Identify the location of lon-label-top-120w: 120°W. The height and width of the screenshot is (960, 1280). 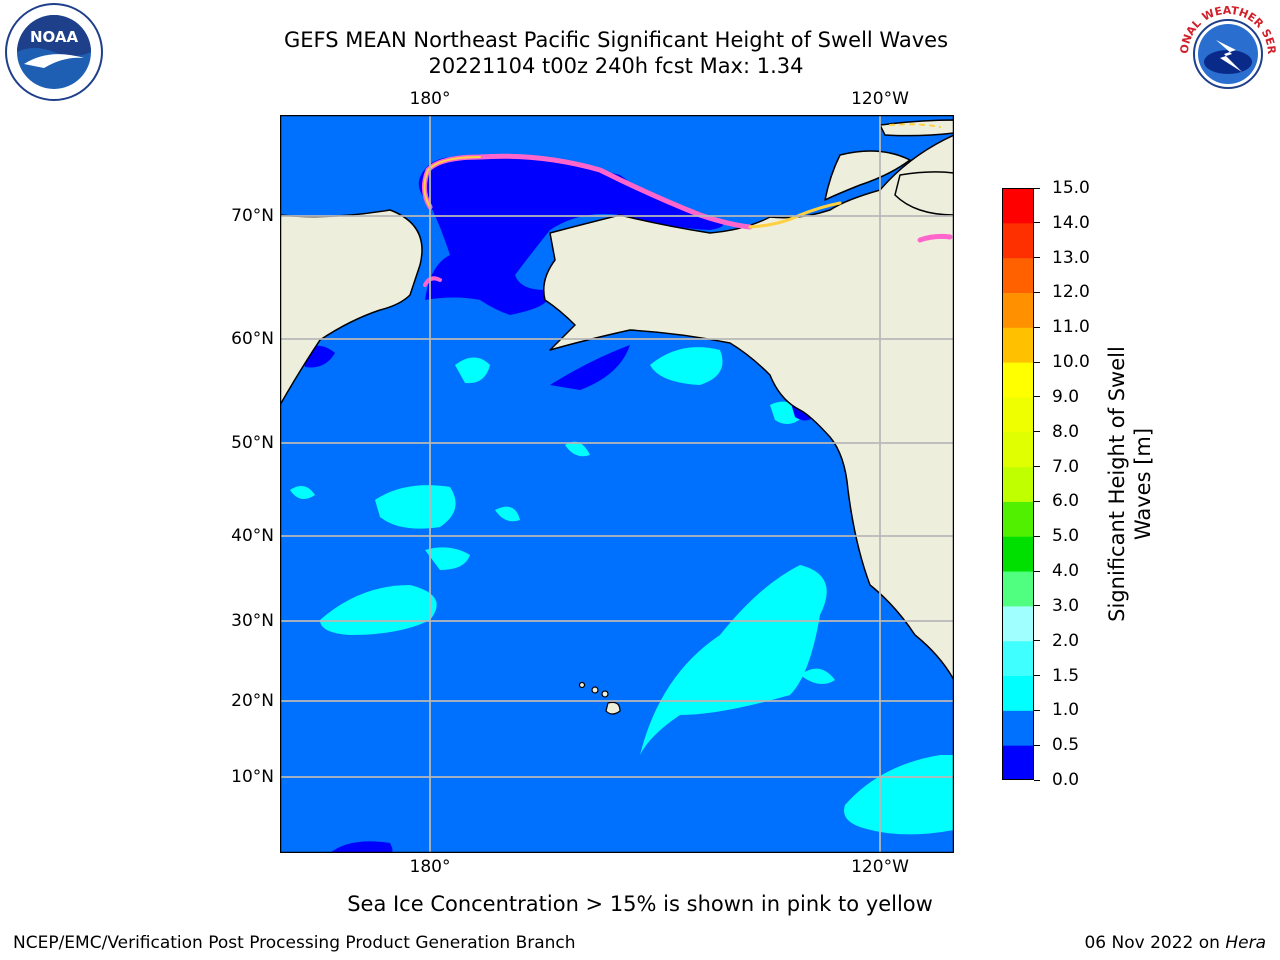
(880, 99).